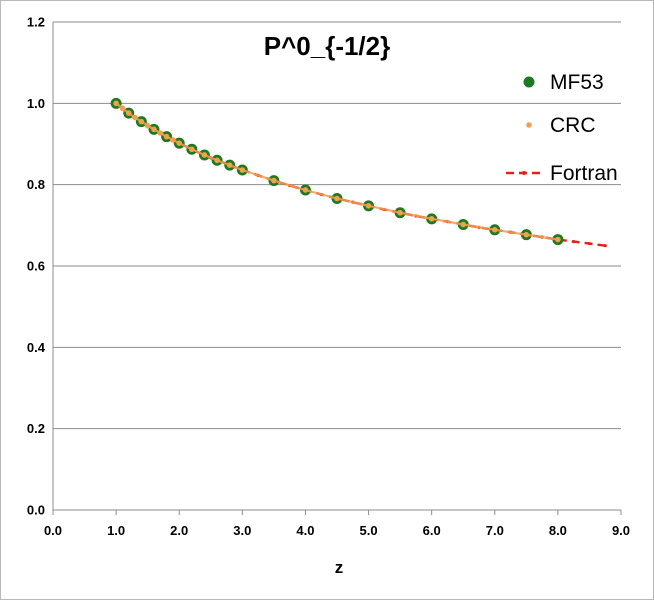  Describe the element at coordinates (179, 530) in the screenshot. I see `x-tick-label-2: 2.0` at that location.